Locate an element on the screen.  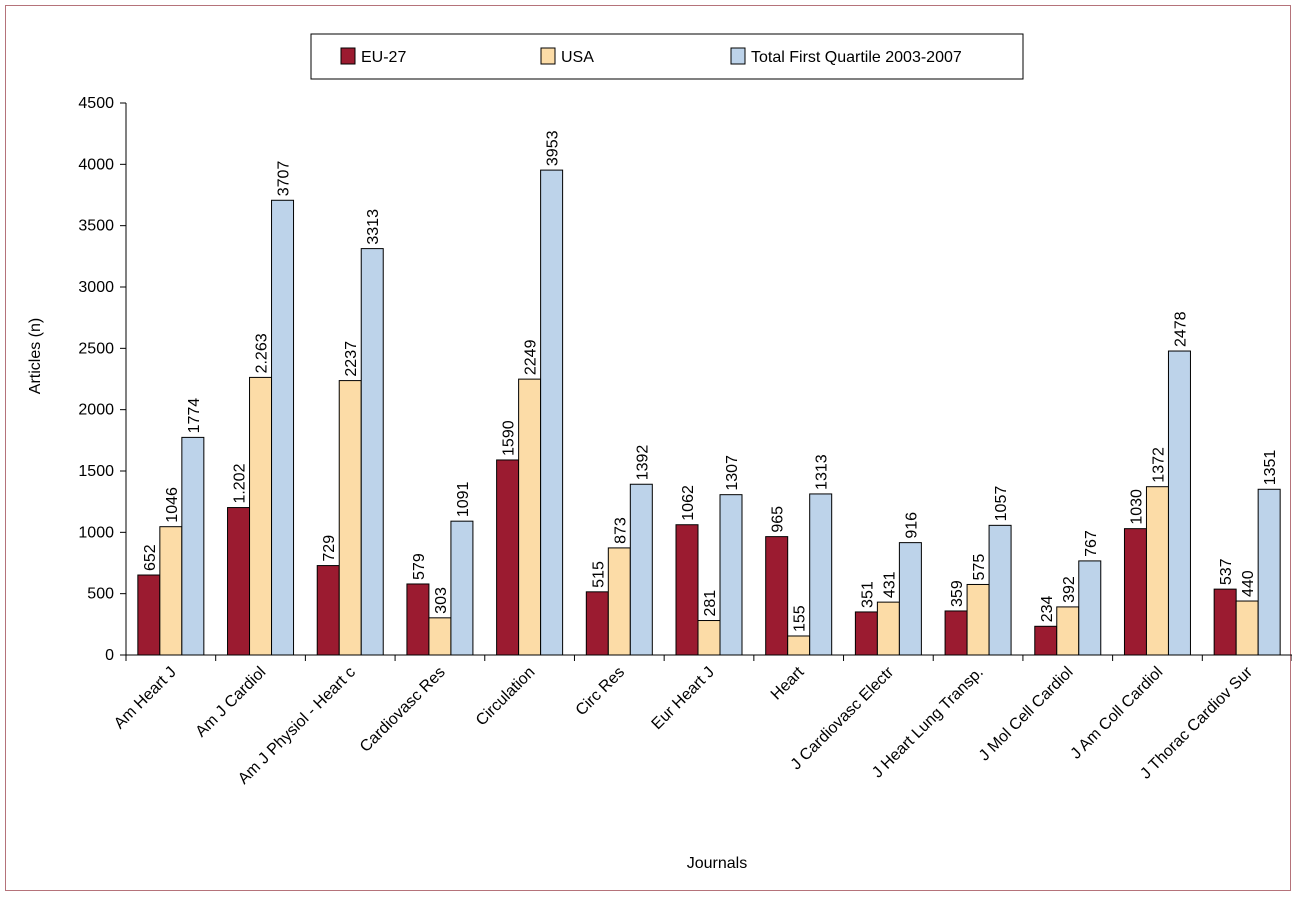
bar-value-label: 3953 is located at coordinates (553, 148).